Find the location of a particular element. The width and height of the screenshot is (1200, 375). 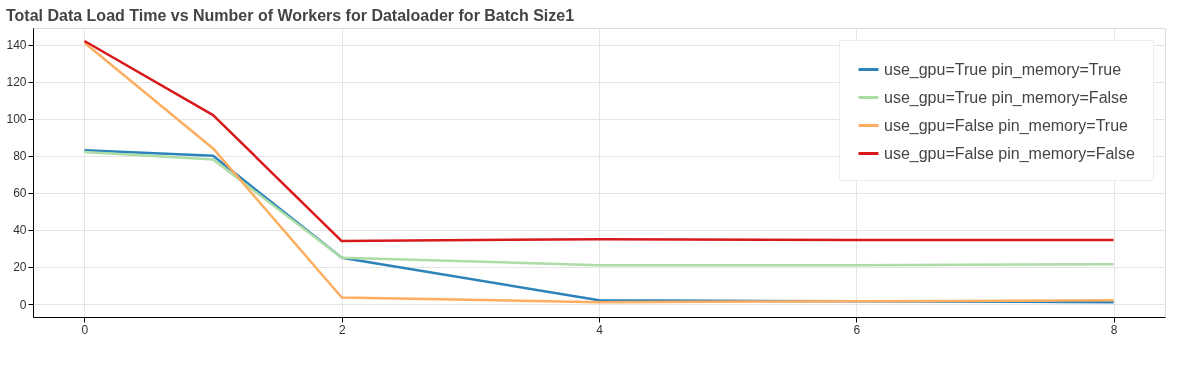

legend-label: use_gpu=False pin_memory=False is located at coordinates (1009, 153).